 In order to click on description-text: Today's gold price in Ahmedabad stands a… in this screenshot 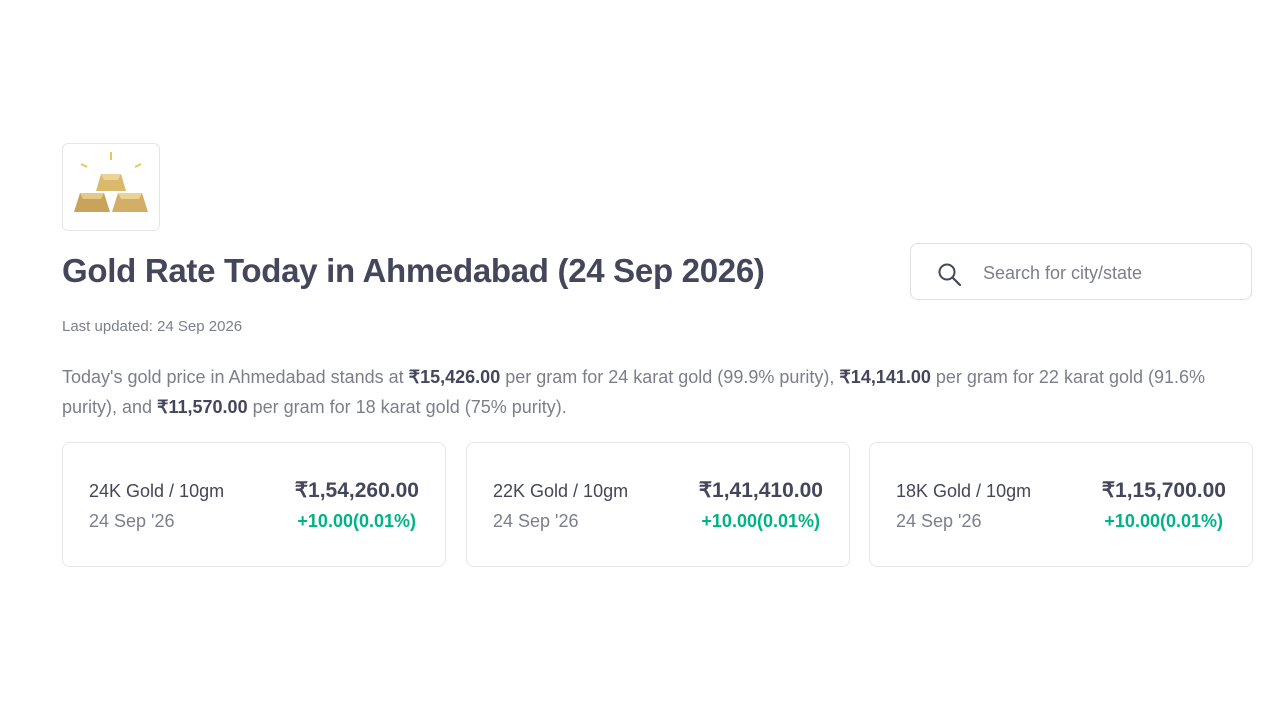, I will do `click(235, 377)`.